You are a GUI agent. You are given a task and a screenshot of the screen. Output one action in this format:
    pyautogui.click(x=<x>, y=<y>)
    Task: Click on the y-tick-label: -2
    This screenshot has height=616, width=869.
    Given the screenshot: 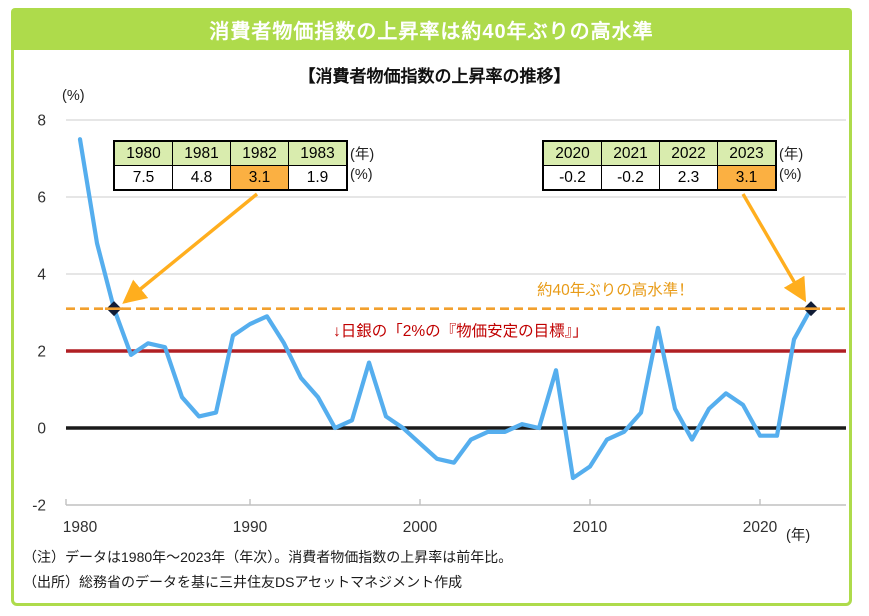 What is the action you would take?
    pyautogui.click(x=39, y=506)
    